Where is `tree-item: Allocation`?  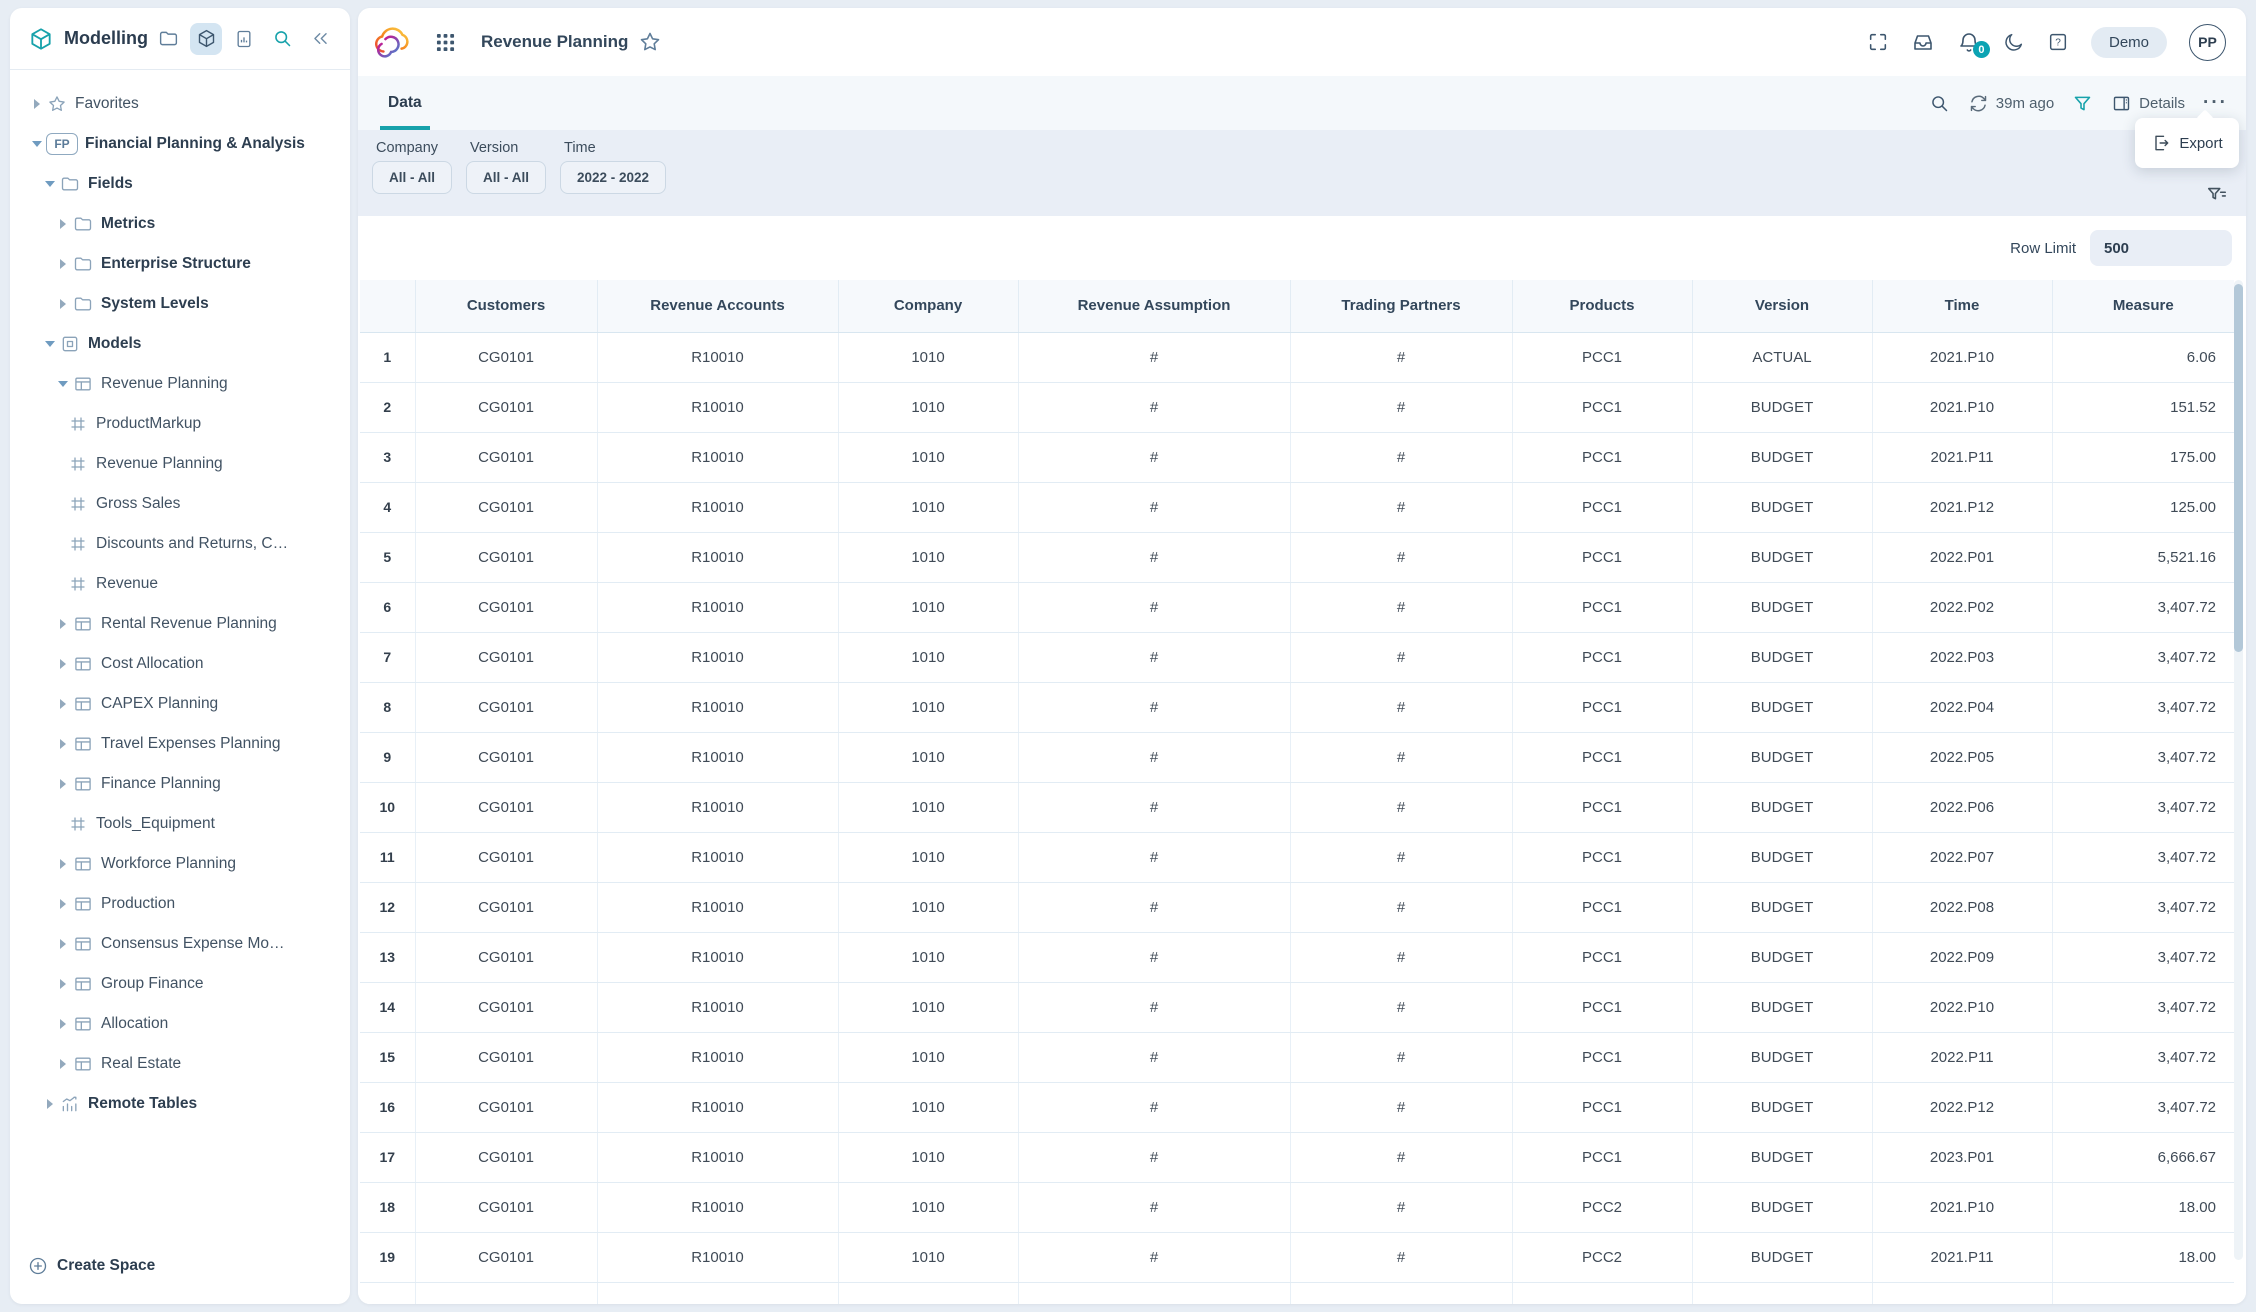 tree-item: Allocation is located at coordinates (180, 1024).